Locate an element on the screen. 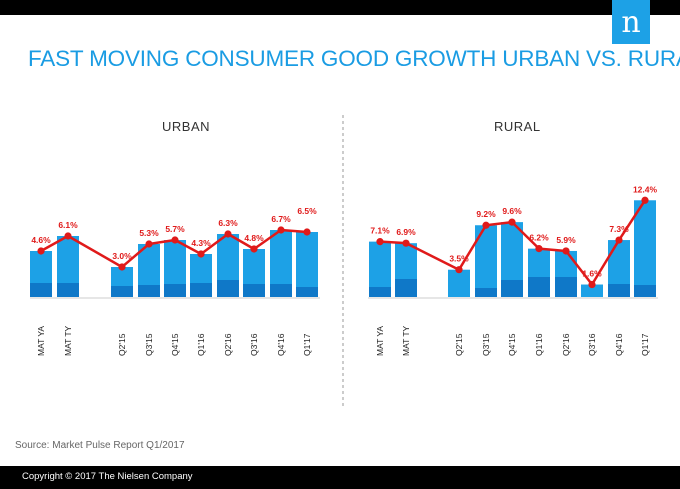 This screenshot has height=489, width=680. rural-category-label: Q1'17 is located at coordinates (645, 344).